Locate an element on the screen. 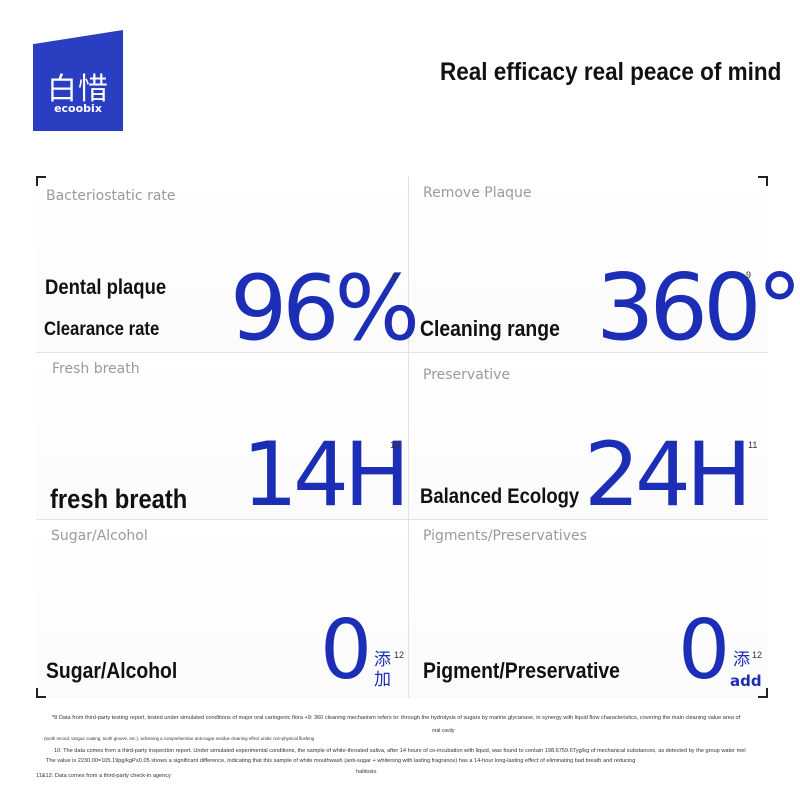 The image size is (800, 800). cell-bacteriostatic is located at coordinates (222, 264).